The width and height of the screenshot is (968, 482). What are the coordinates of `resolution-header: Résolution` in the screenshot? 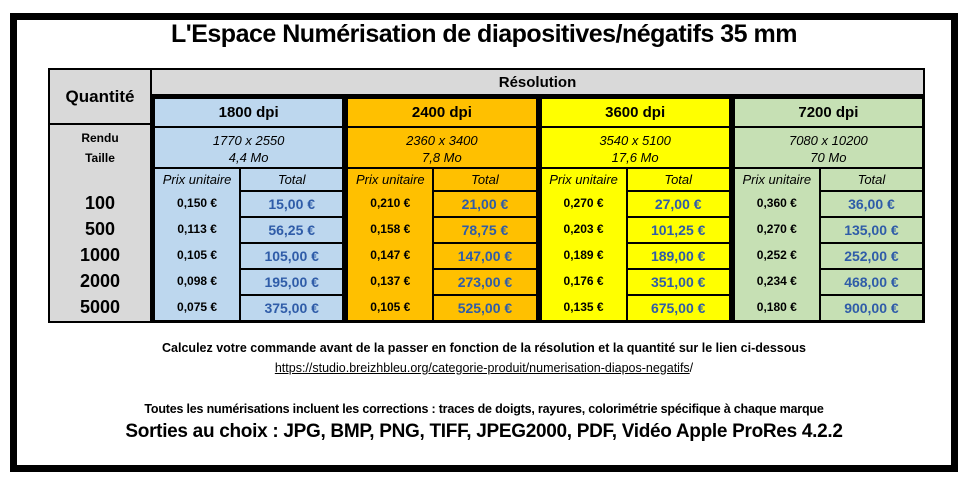 It's located at (538, 82).